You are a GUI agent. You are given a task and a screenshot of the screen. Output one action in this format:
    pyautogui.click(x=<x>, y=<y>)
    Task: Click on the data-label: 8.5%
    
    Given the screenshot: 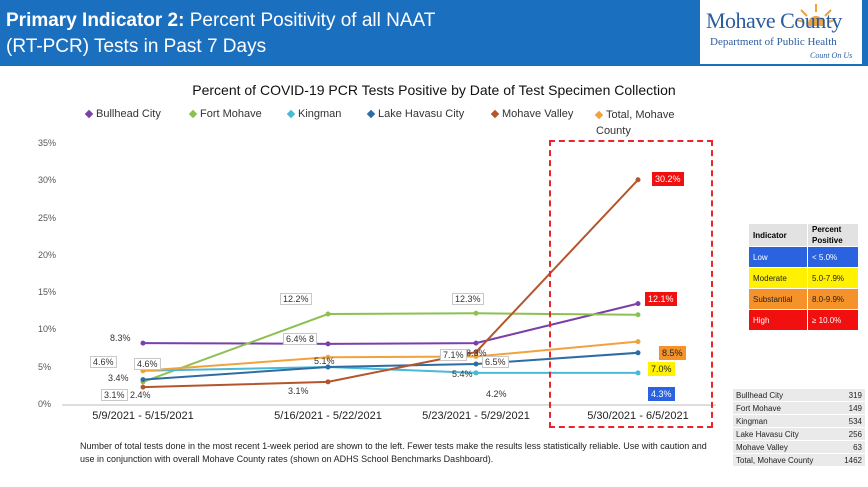 What is the action you would take?
    pyautogui.click(x=672, y=353)
    